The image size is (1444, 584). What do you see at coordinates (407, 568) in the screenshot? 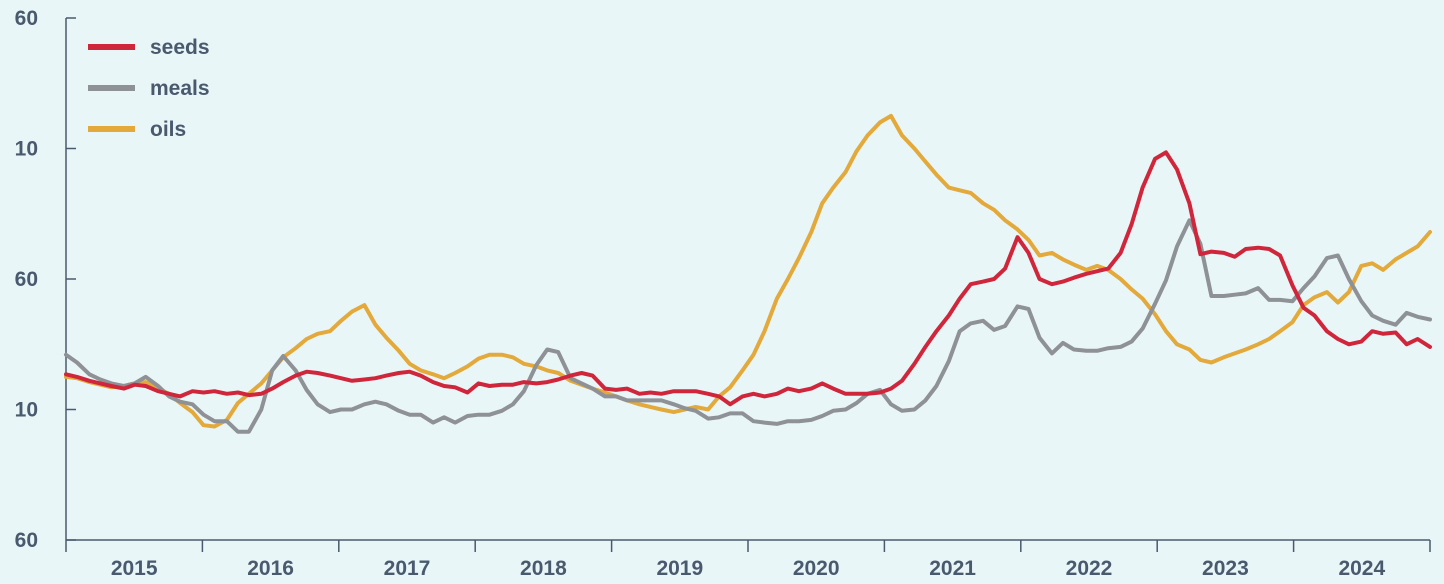
I see `x-tick-label: 2017` at bounding box center [407, 568].